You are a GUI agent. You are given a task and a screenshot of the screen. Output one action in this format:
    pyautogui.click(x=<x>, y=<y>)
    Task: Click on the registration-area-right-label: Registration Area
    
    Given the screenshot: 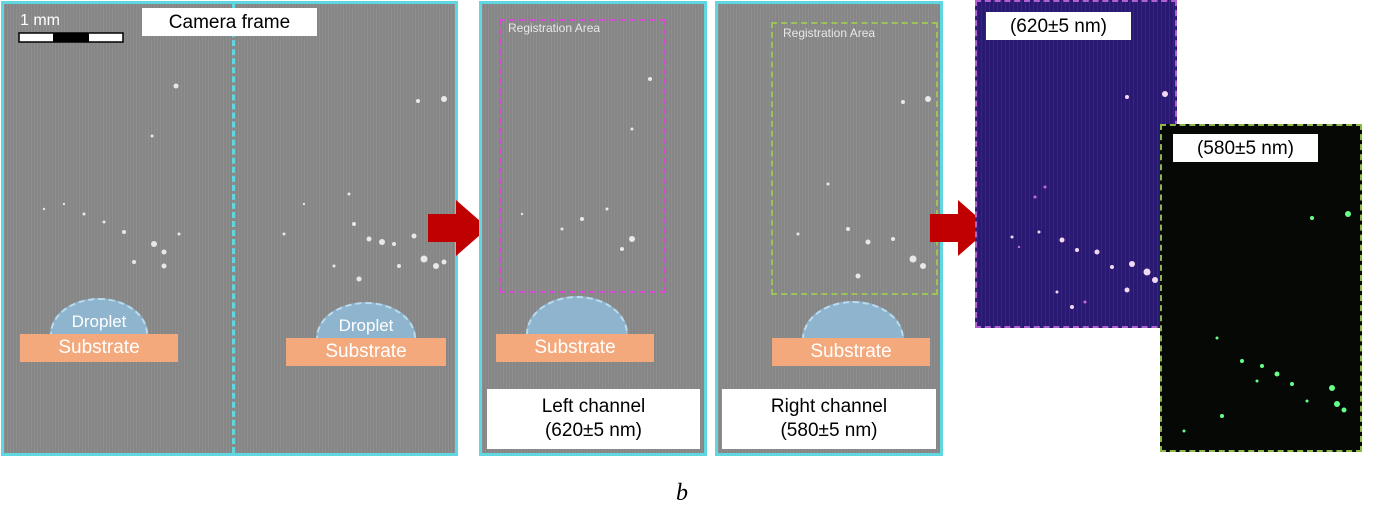 What is the action you would take?
    pyautogui.click(x=829, y=33)
    